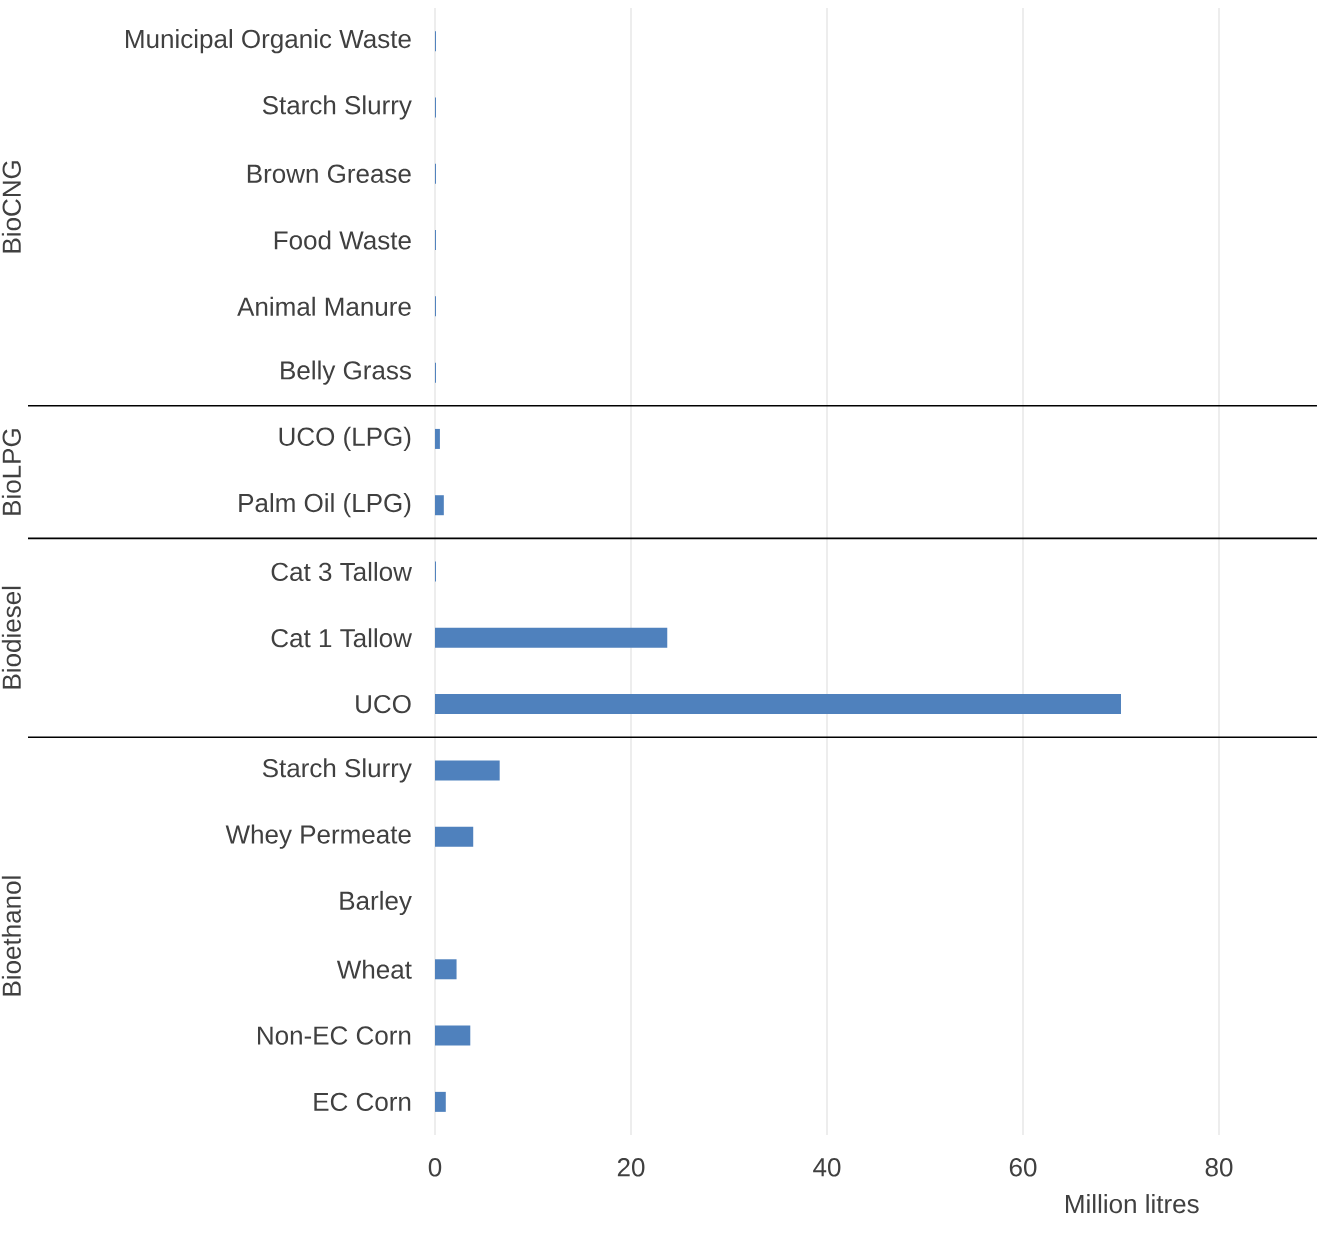 The image size is (1317, 1239). What do you see at coordinates (1023, 1167) in the screenshot?
I see `x-tick-label: 60` at bounding box center [1023, 1167].